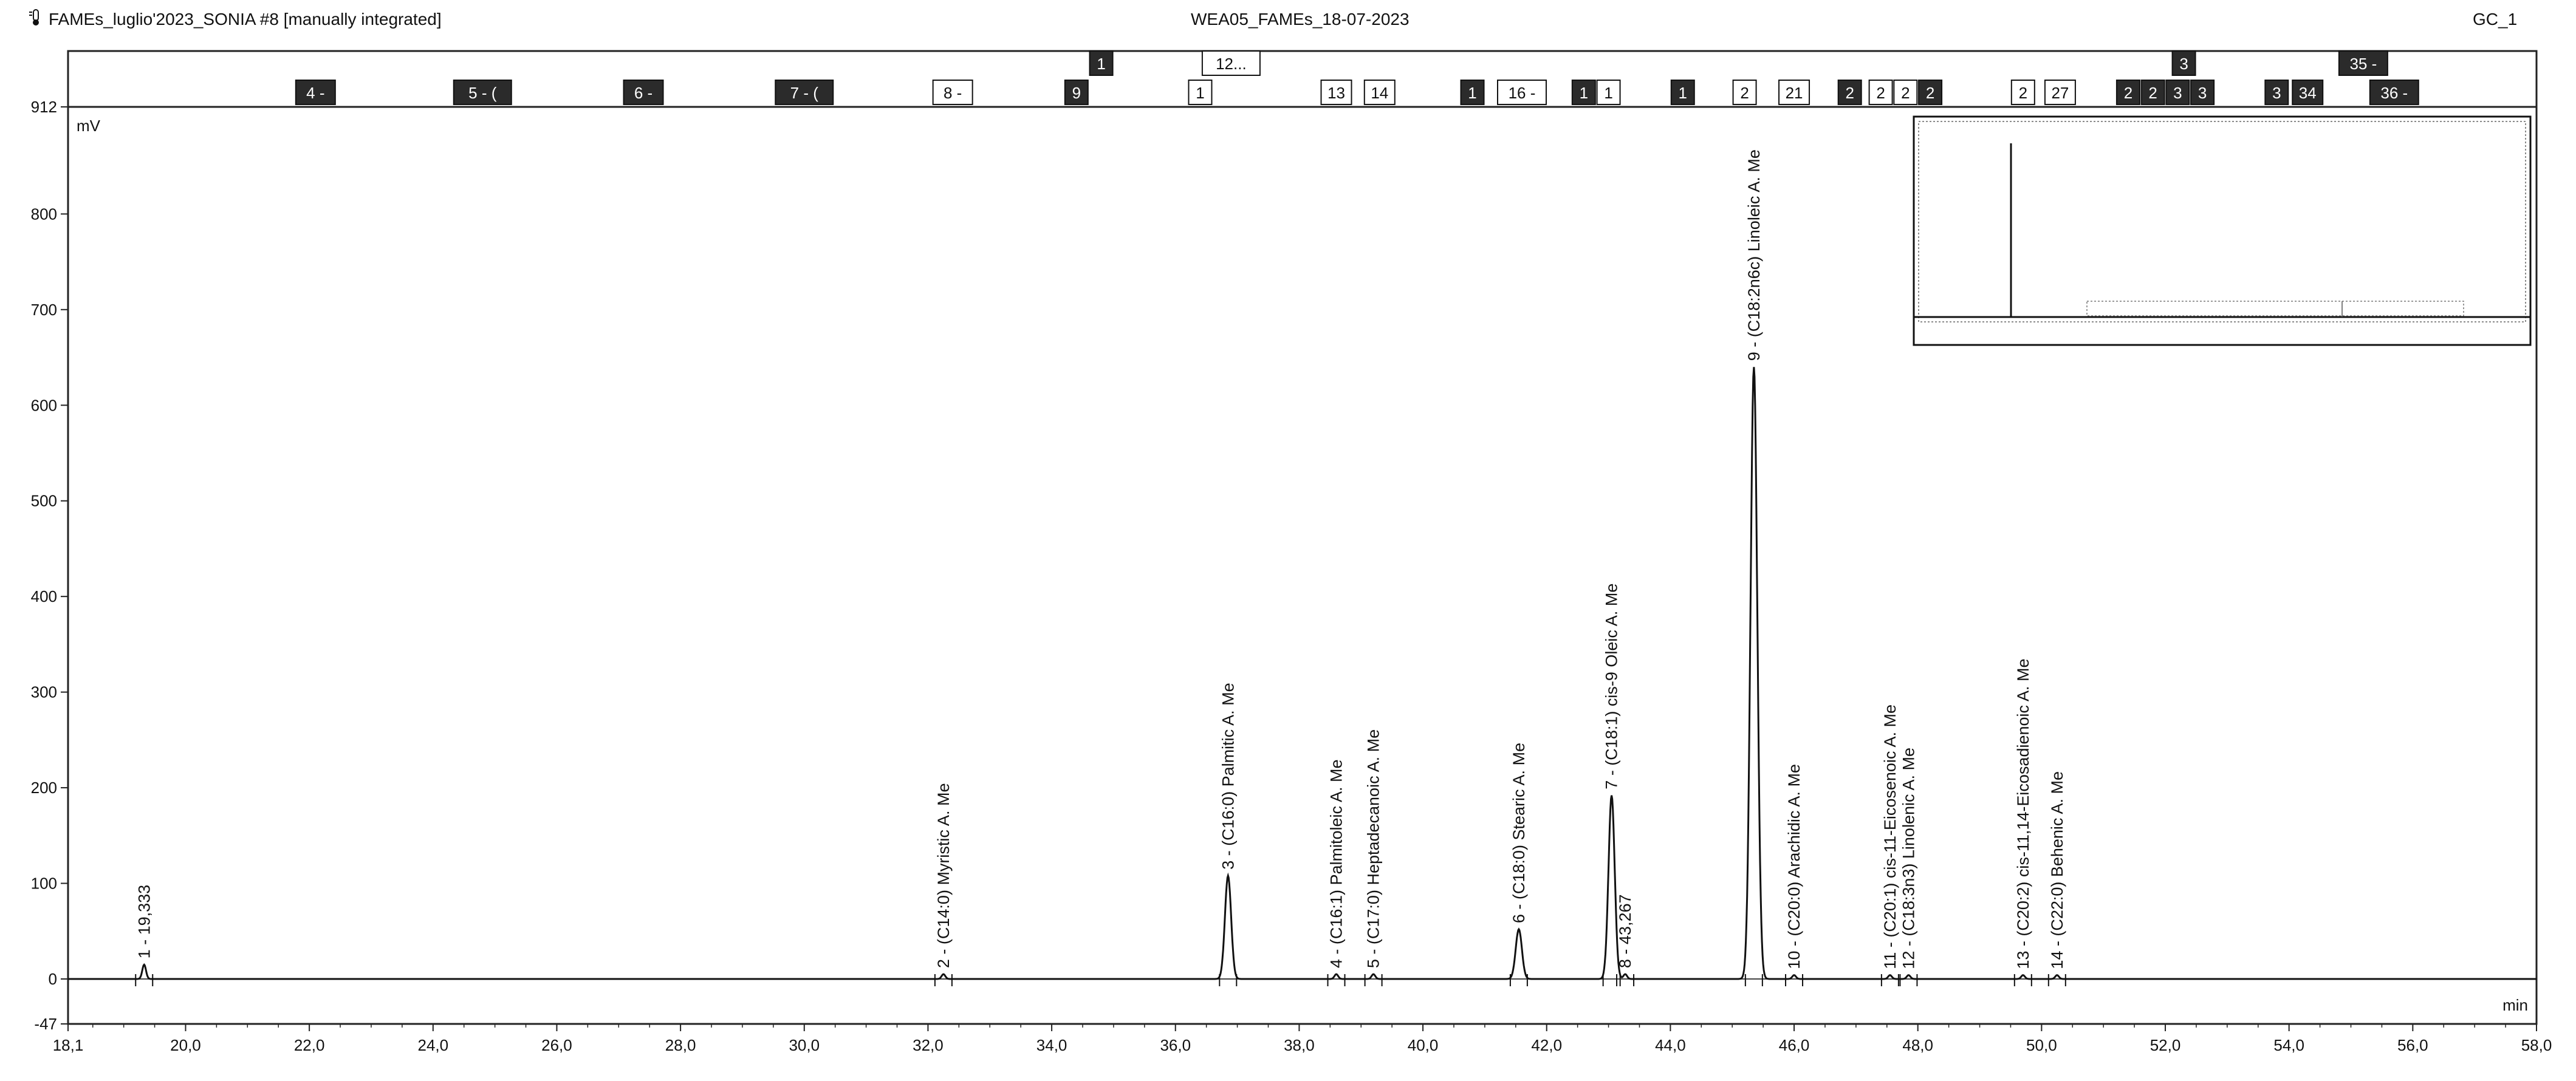 The image size is (2576, 1081). I want to click on peak-event-box-label: 6 -, so click(643, 93).